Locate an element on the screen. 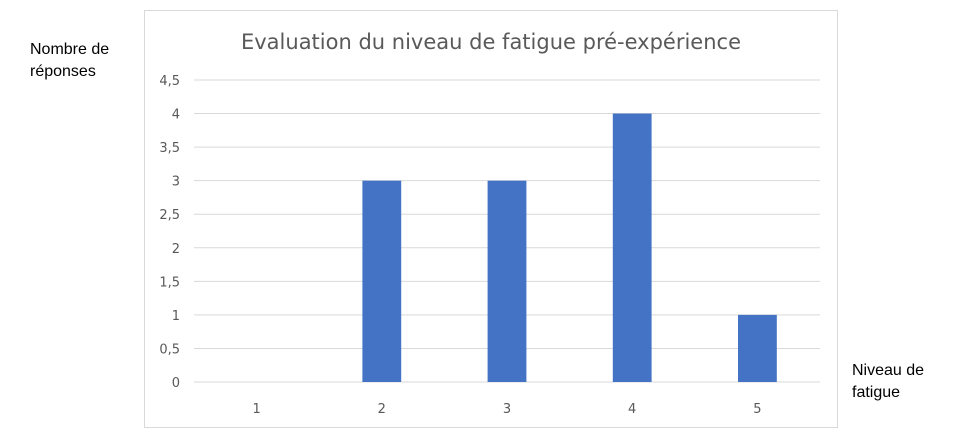  y-tick-label: 0 is located at coordinates (176, 383).